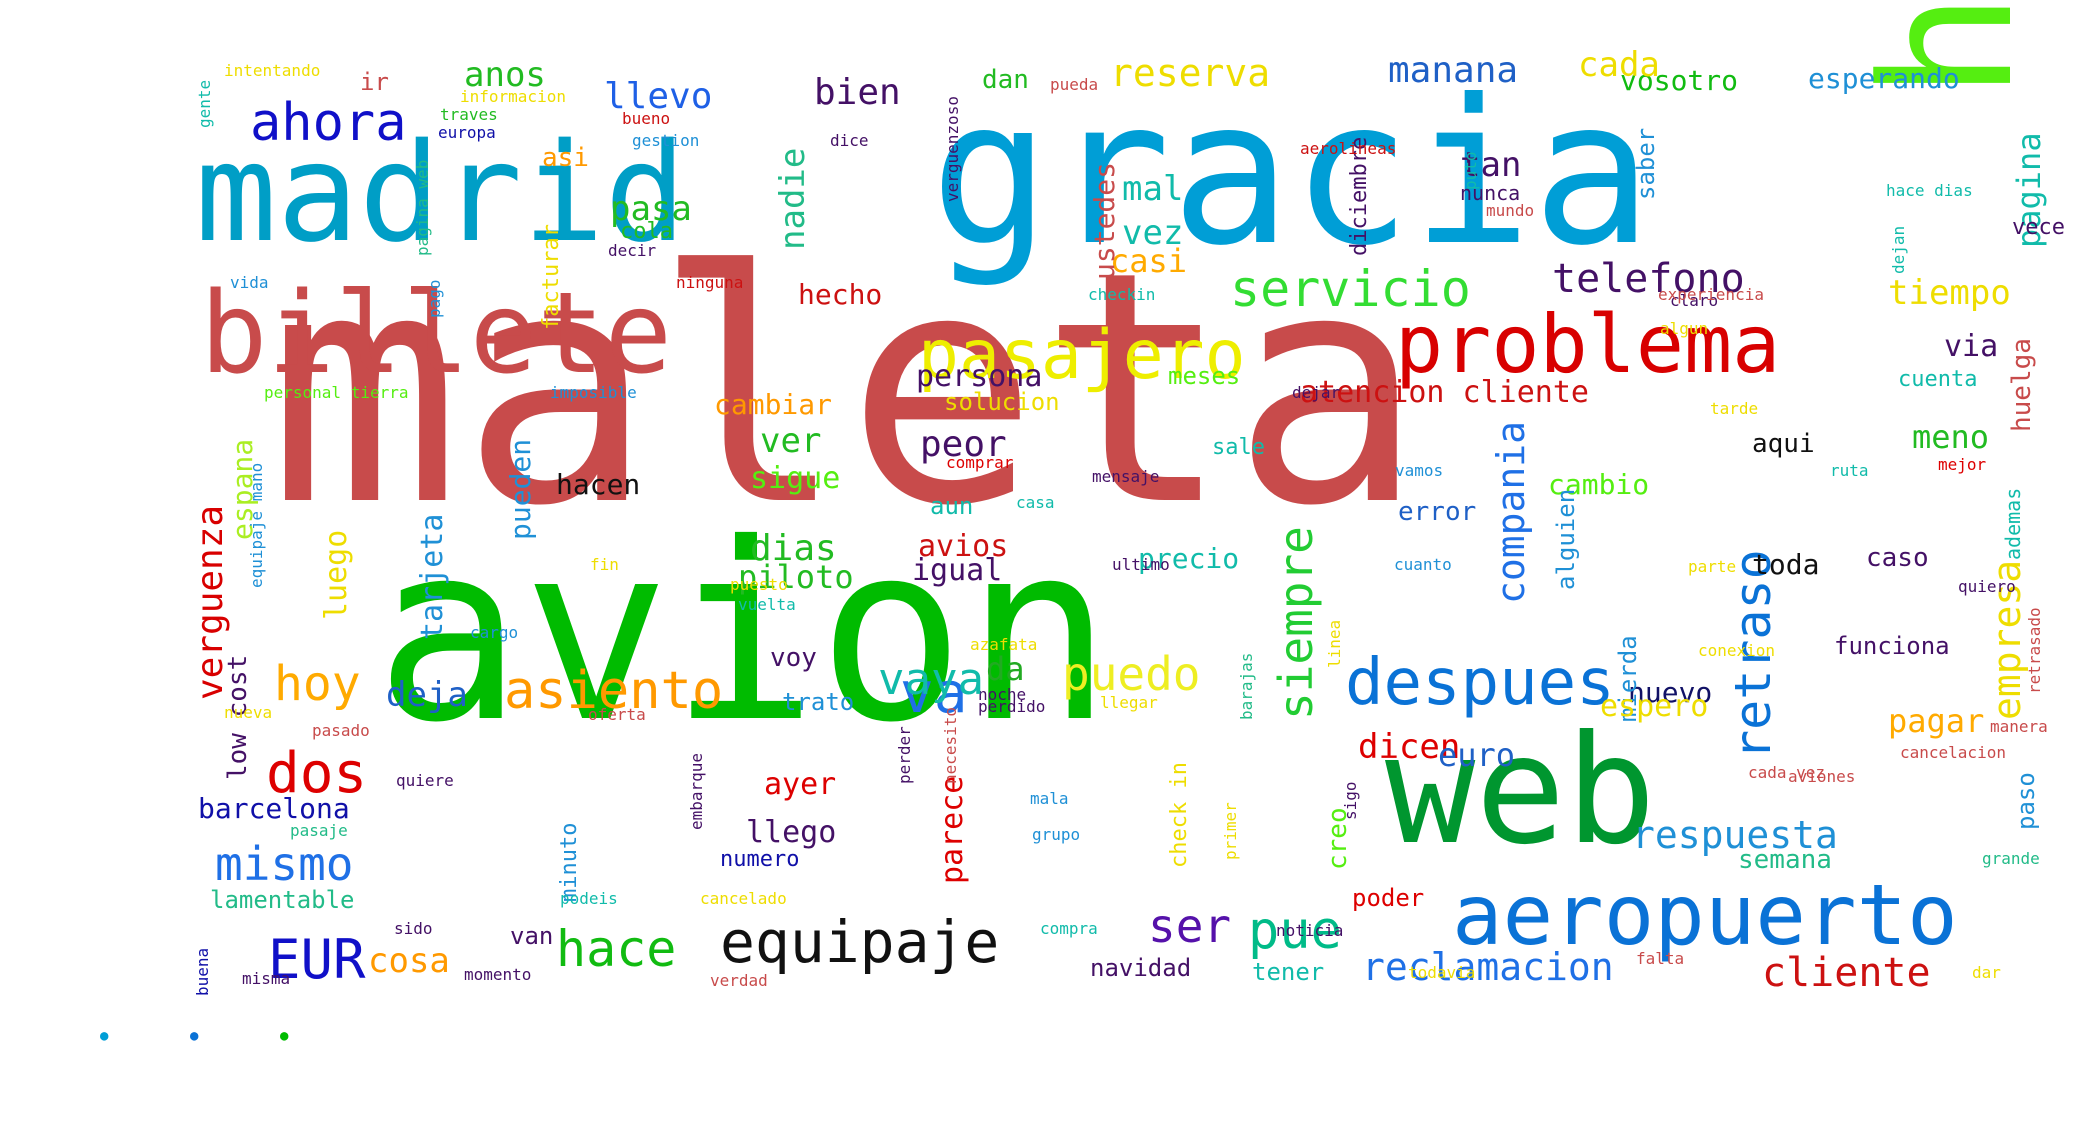 The image size is (2088, 1122). What do you see at coordinates (513, 96) in the screenshot?
I see `cloud-word: informacion` at bounding box center [513, 96].